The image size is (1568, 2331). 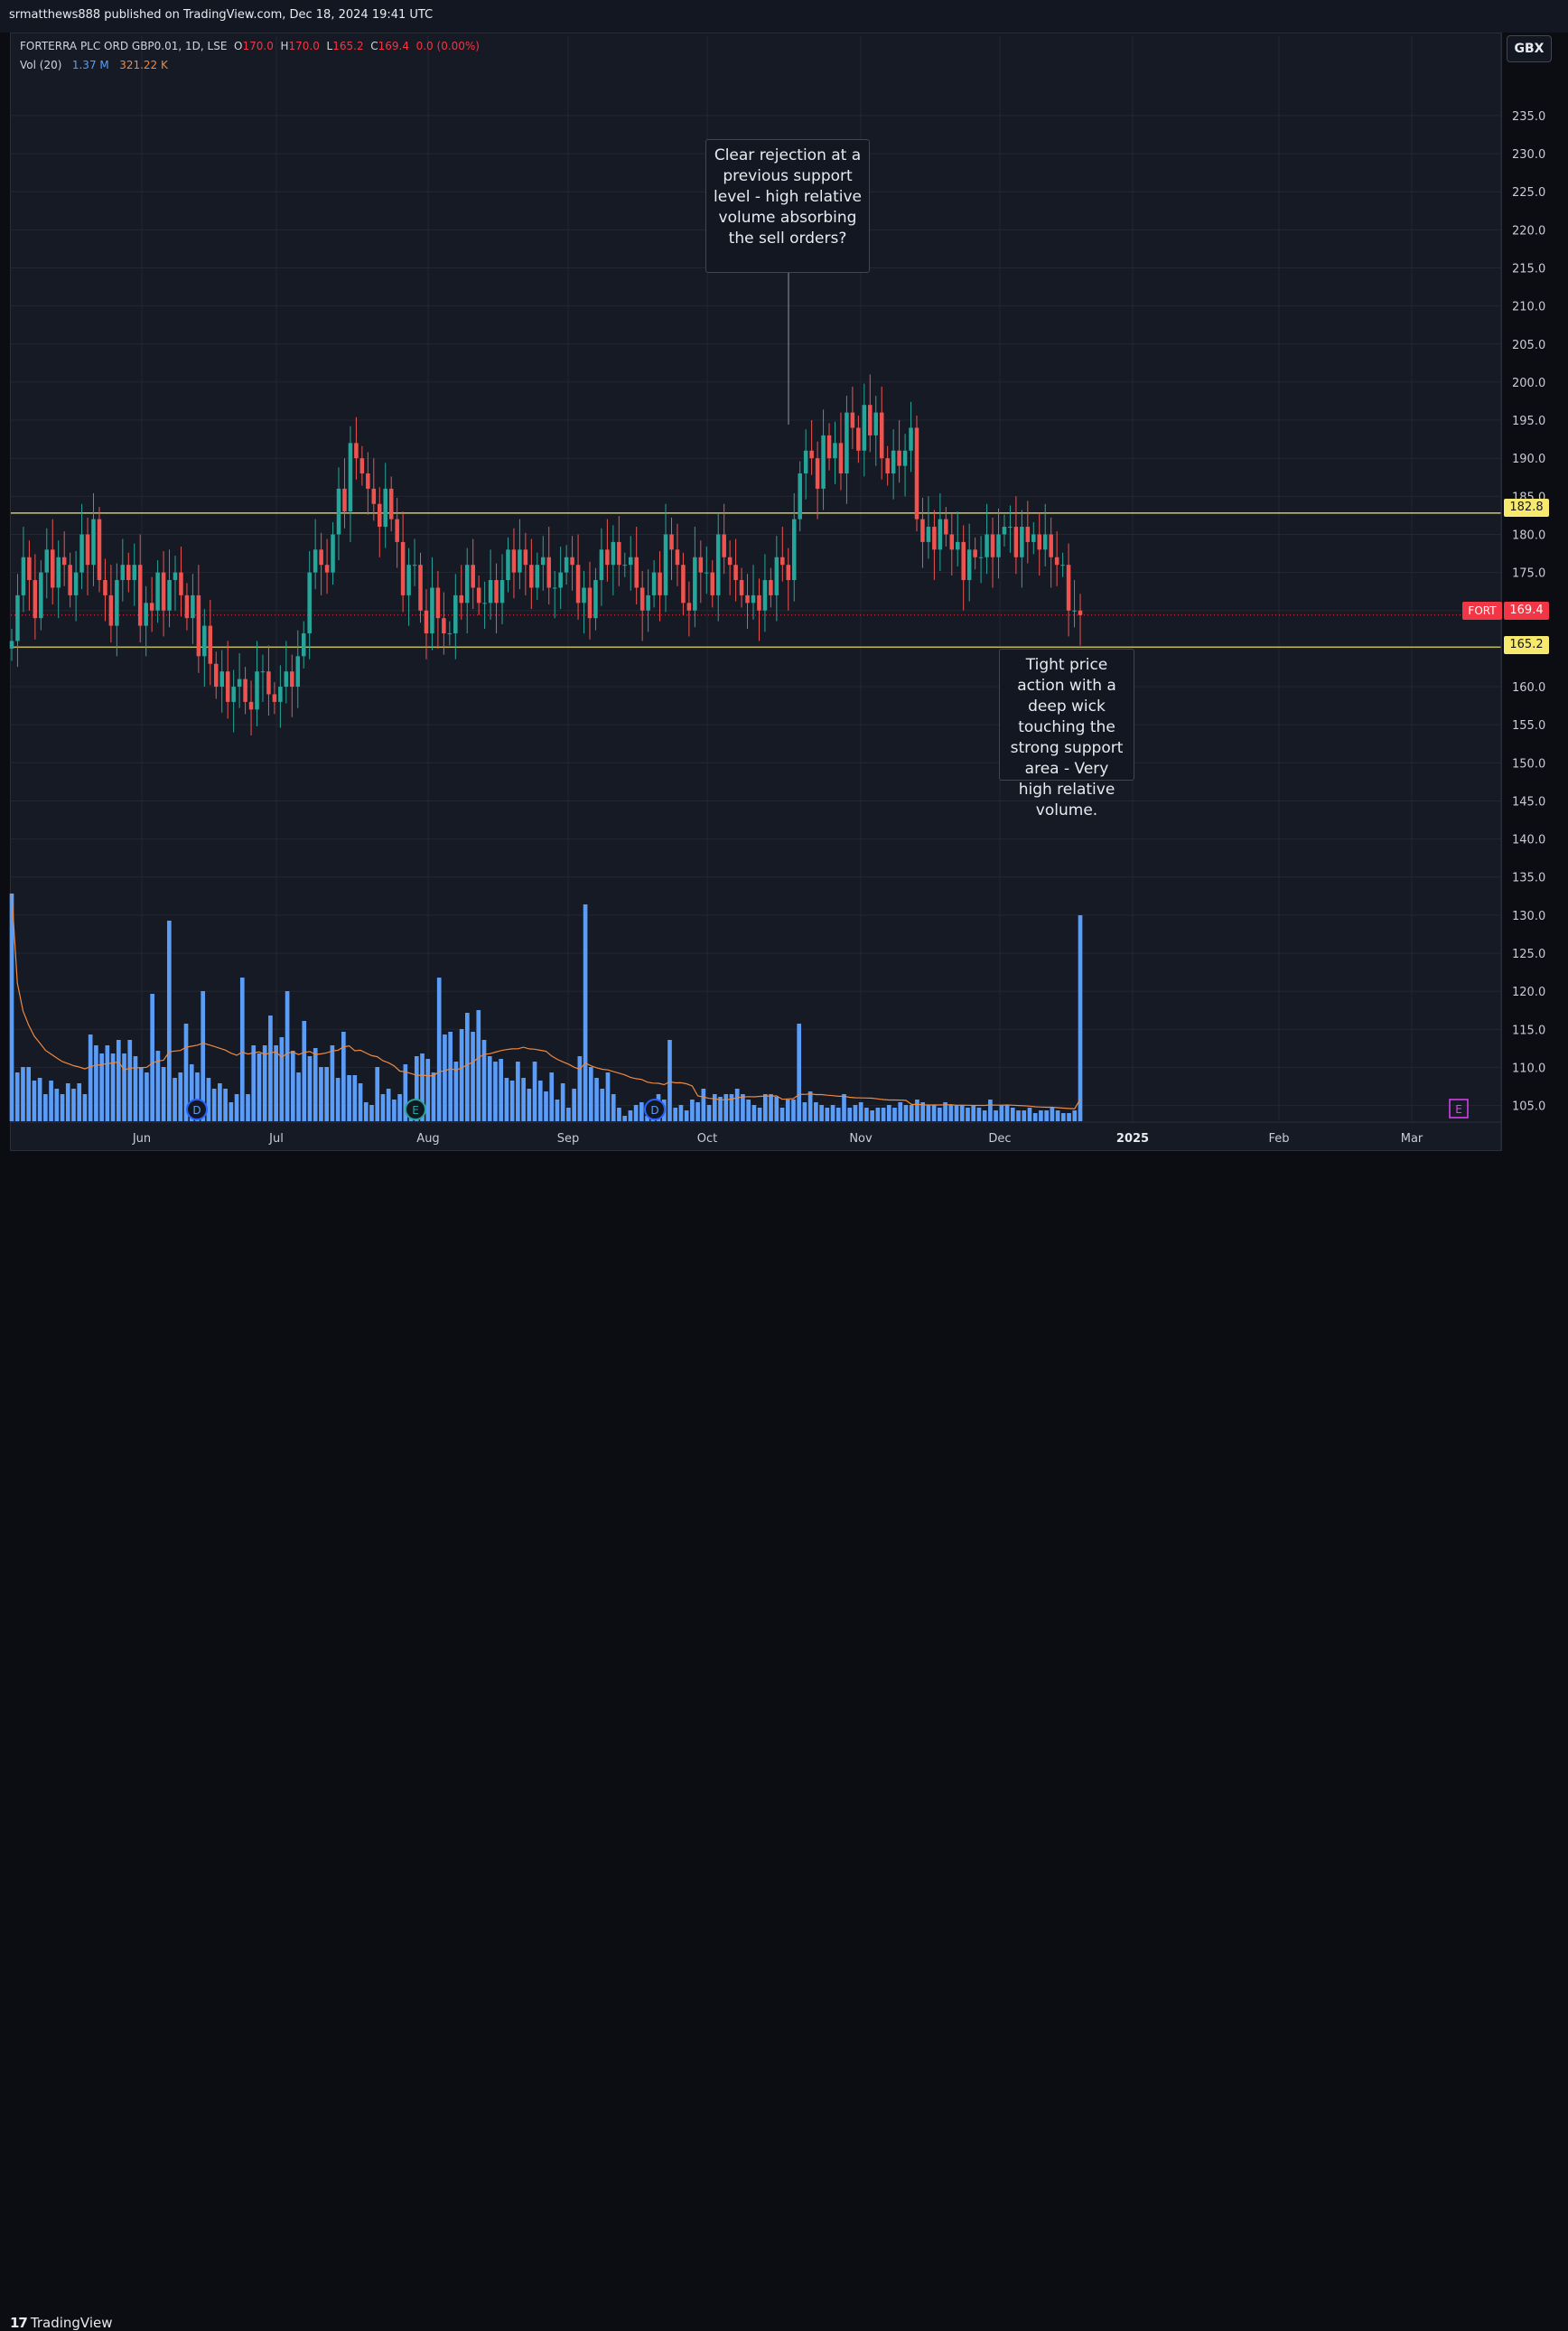 What do you see at coordinates (1526, 508) in the screenshot?
I see `resistance-price-tag: 182.8` at bounding box center [1526, 508].